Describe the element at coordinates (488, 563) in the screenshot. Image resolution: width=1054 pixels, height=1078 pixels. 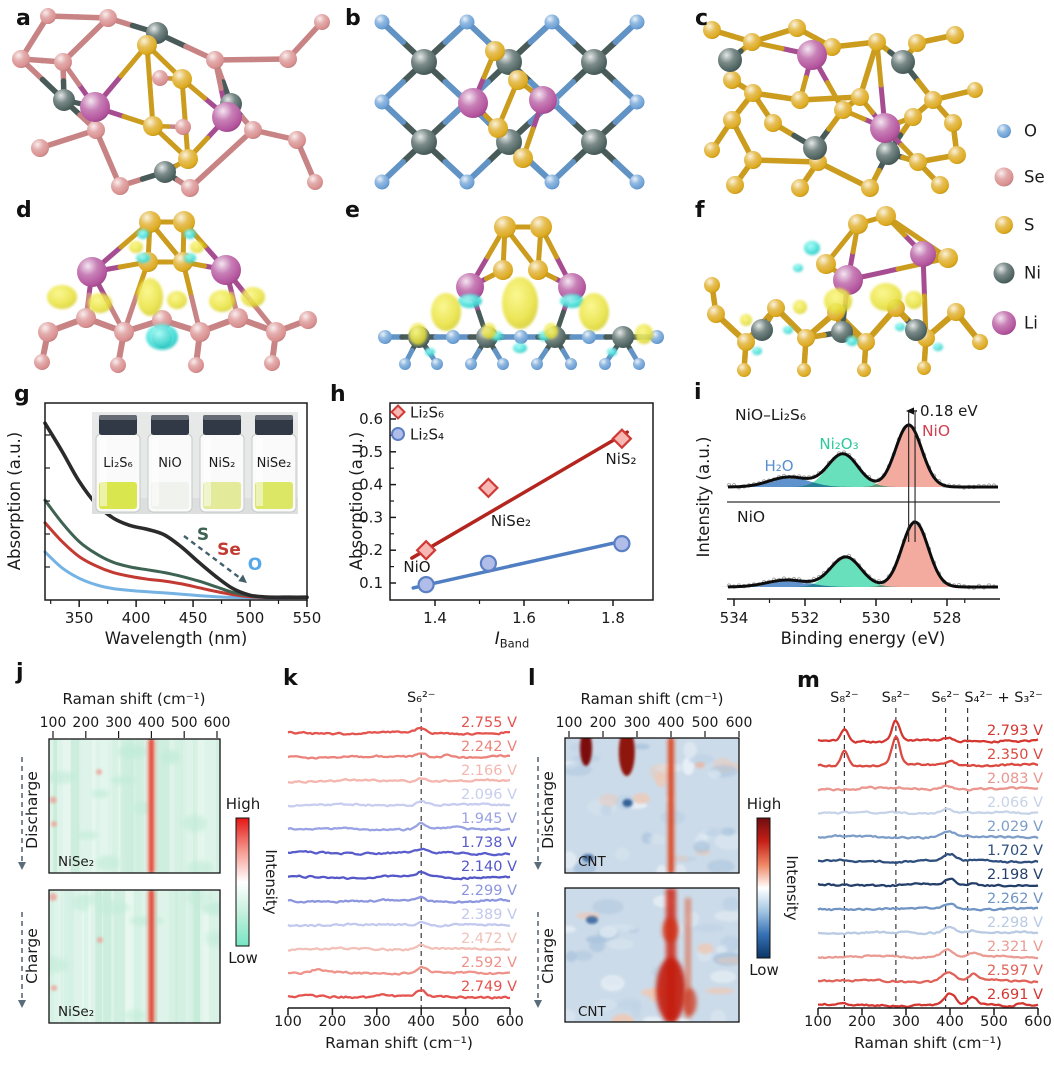
I see `data-point-circle` at that location.